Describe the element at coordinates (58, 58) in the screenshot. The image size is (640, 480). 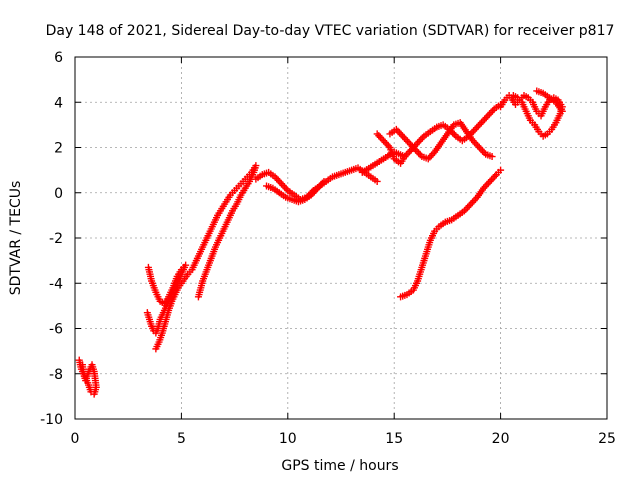
I see `y-tick-label: 6` at that location.